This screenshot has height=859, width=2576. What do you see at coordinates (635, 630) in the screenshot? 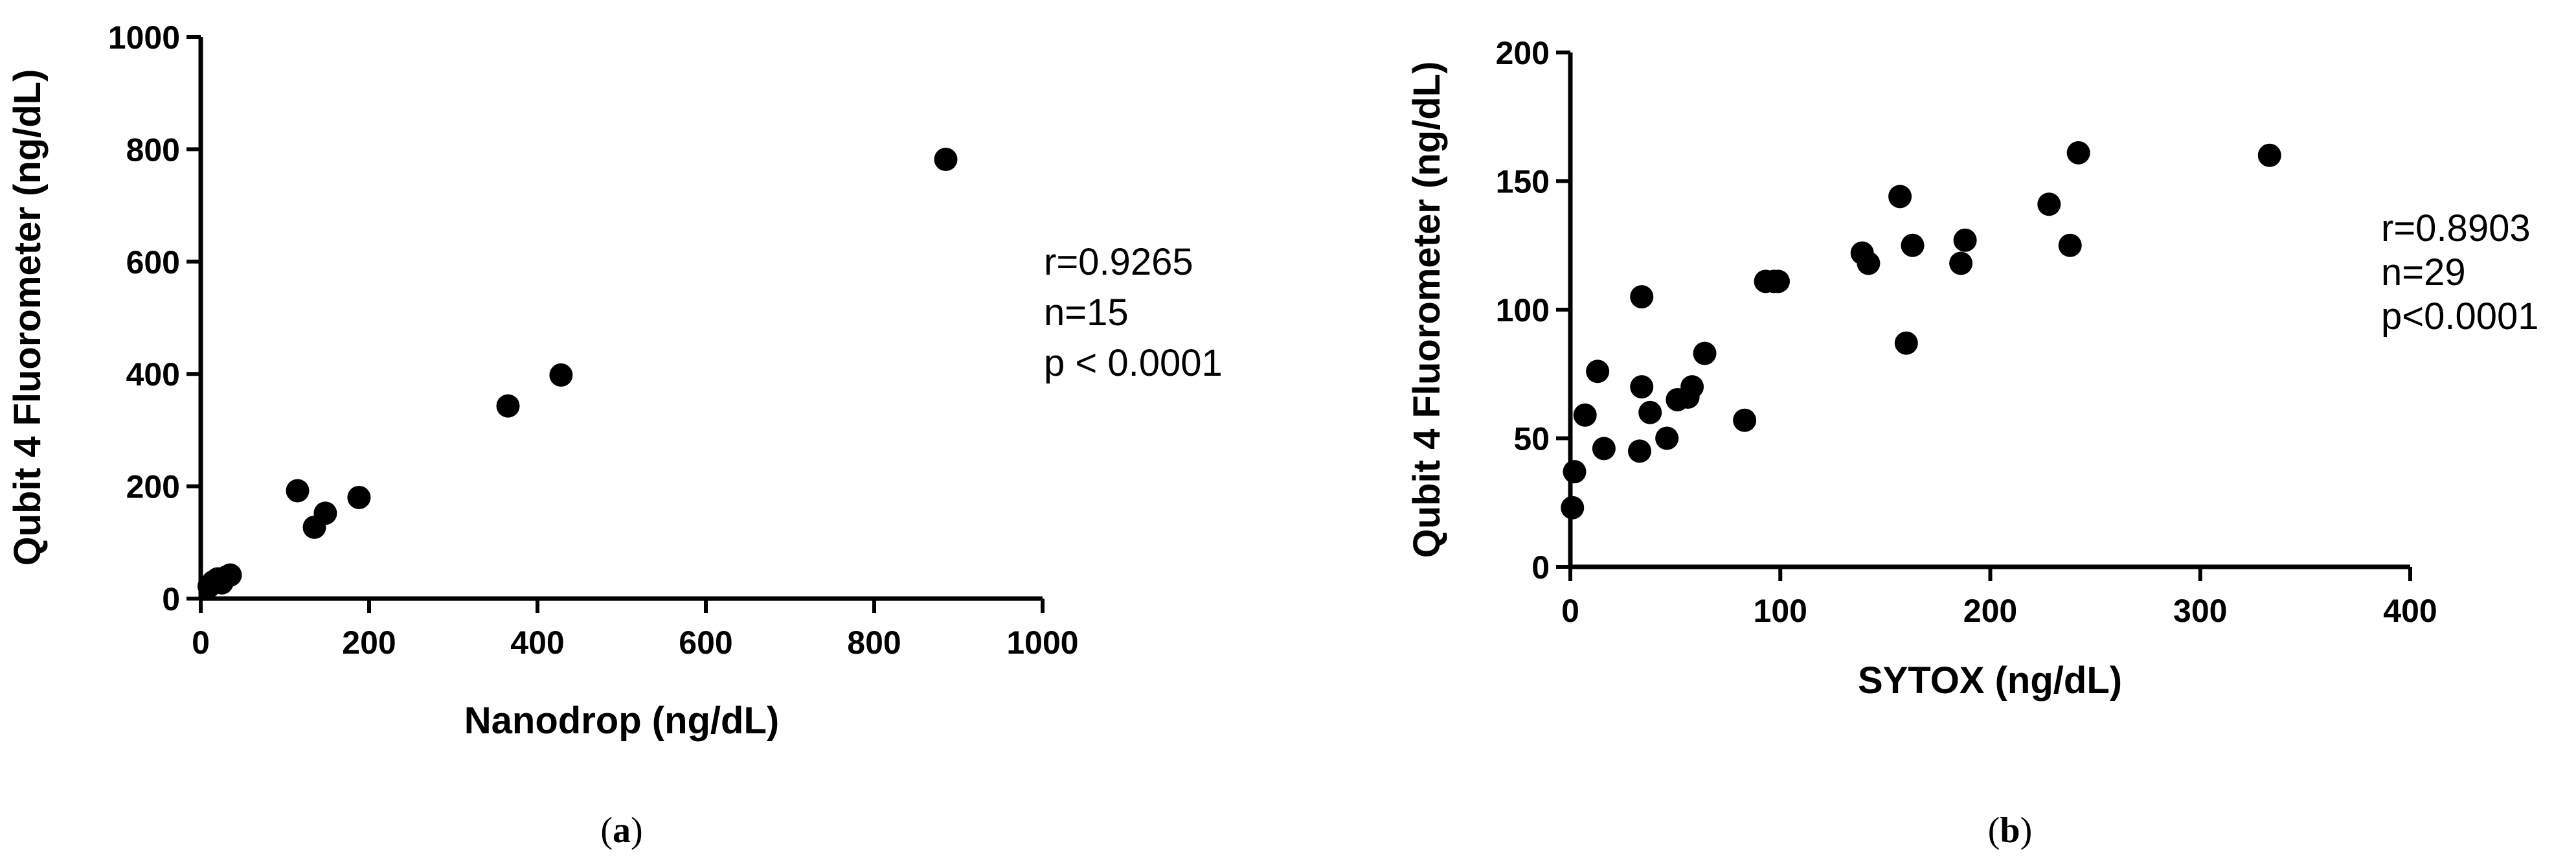
I see `panel-a-x-ticks: 0 200 400 600 800 1000` at bounding box center [635, 630].